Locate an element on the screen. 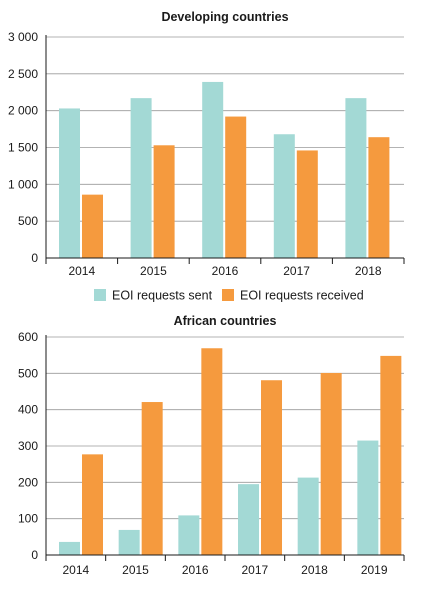 The image size is (422, 591). y-tick-label: 1 500 is located at coordinates (23, 148).